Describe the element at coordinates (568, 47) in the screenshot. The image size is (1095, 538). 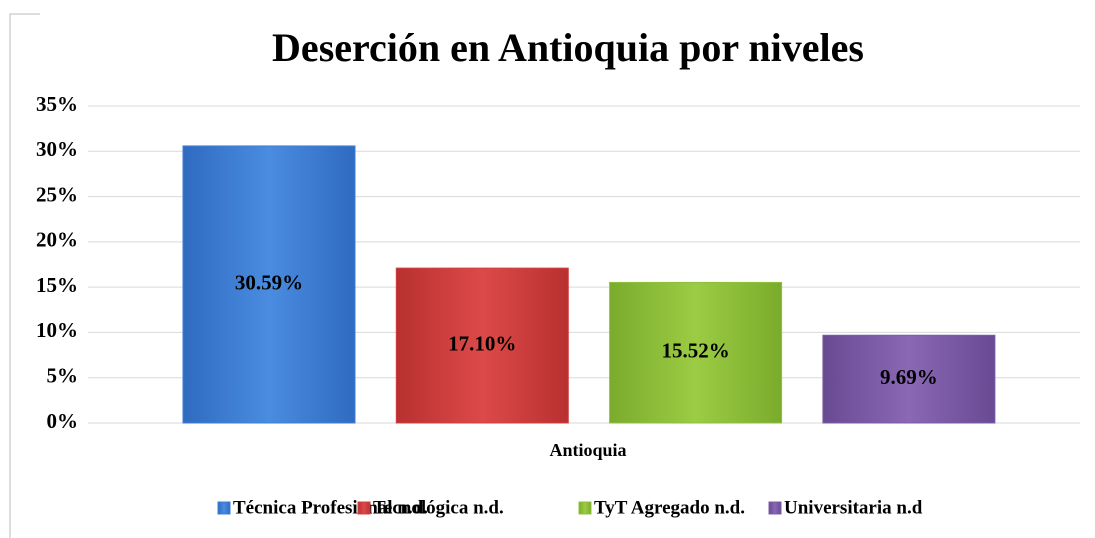
I see `chart-title: Deserción en Antioquia por niveles` at that location.